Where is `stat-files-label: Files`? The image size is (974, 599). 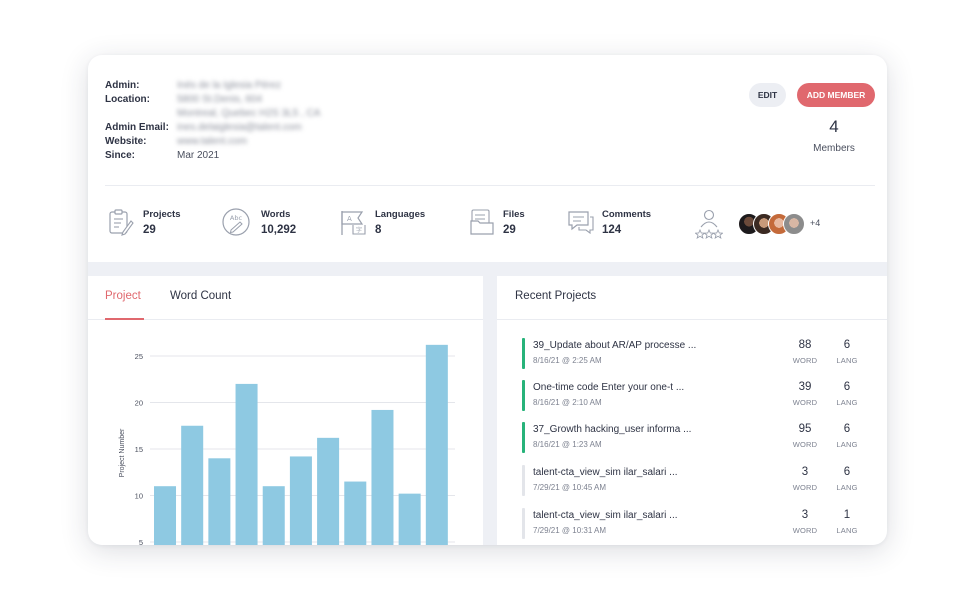 stat-files-label: Files is located at coordinates (514, 214).